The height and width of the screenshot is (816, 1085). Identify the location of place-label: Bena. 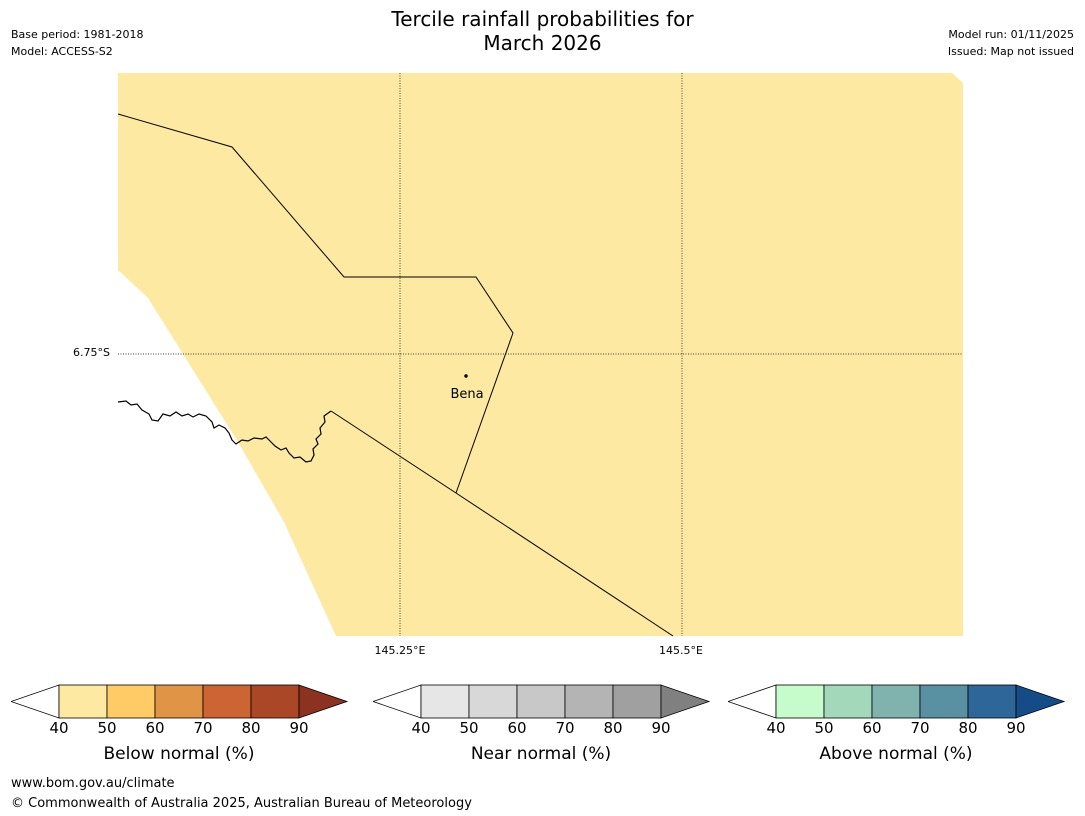
(467, 394).